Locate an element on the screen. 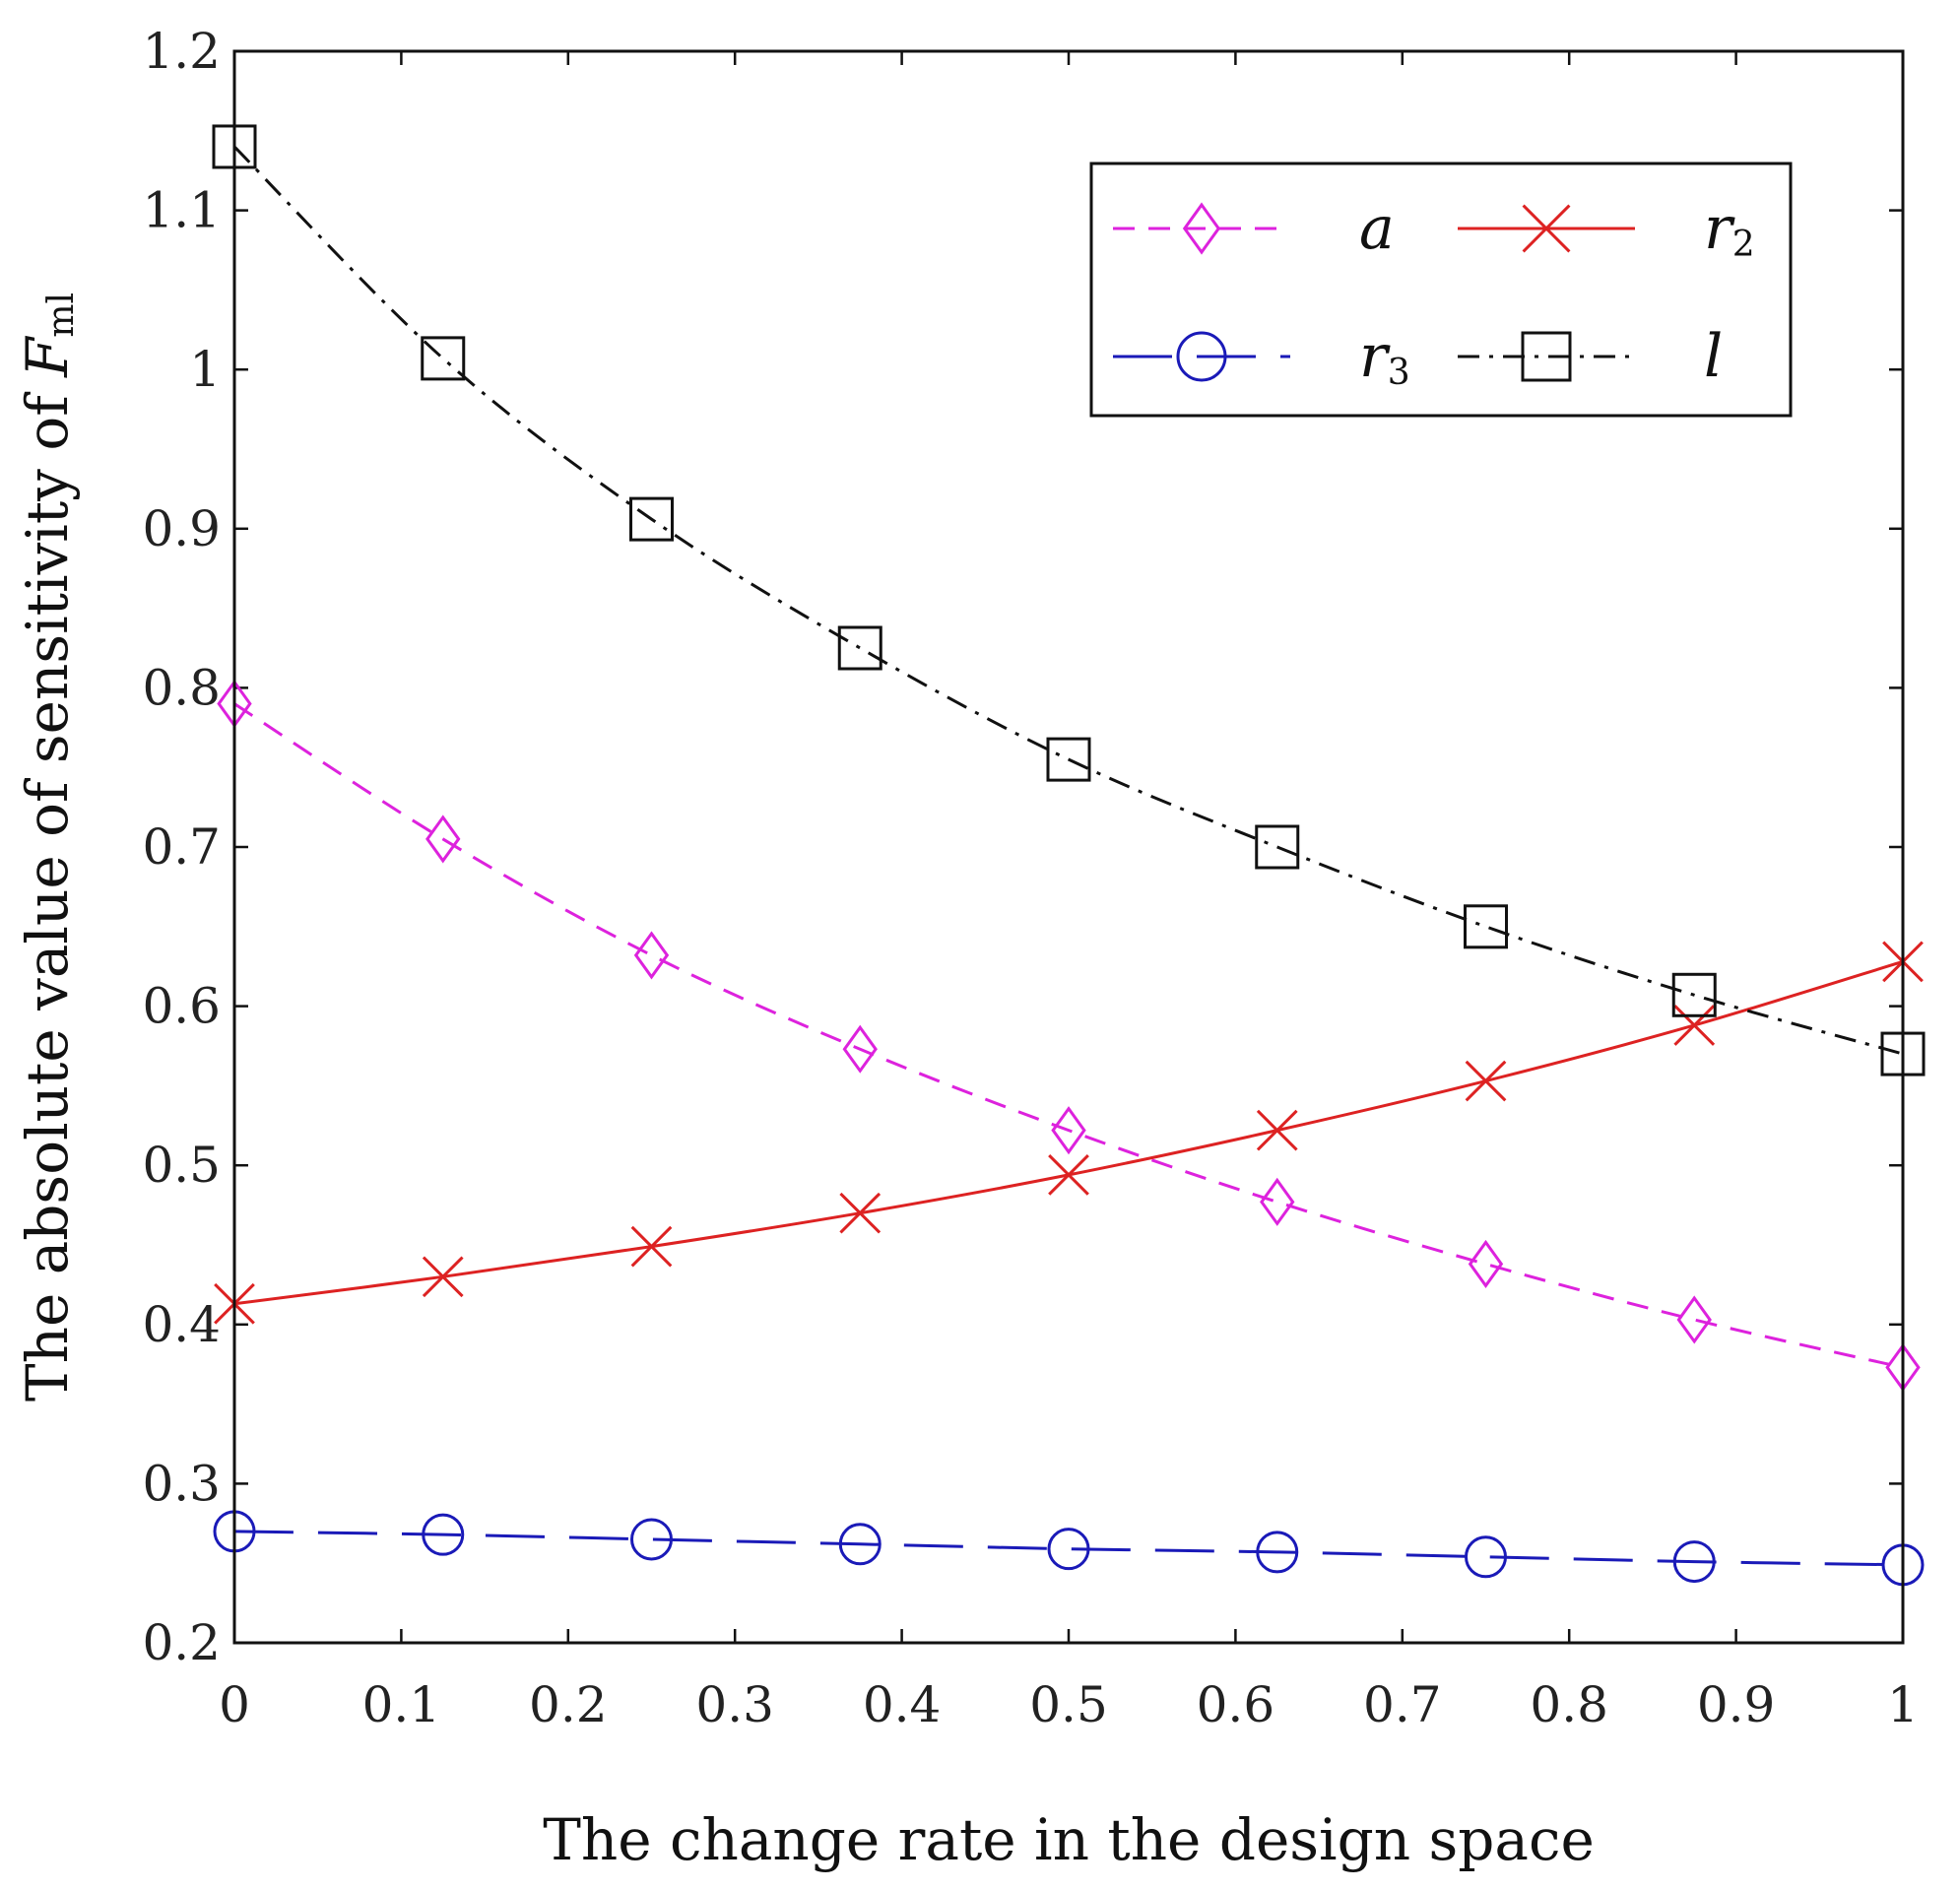 The height and width of the screenshot is (1891, 1960). legend-label-l: l is located at coordinates (1714, 357).